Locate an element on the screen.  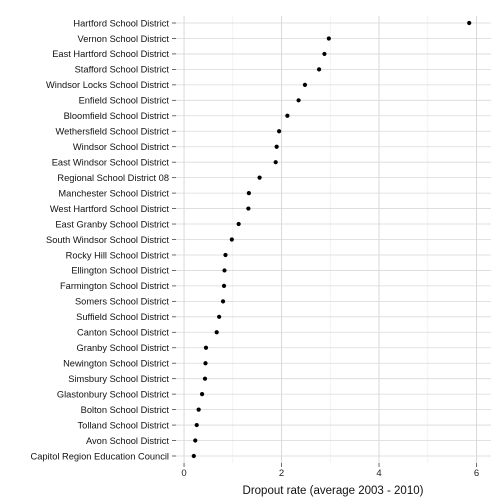
category-label: South Windsor School District is located at coordinates (107, 240).